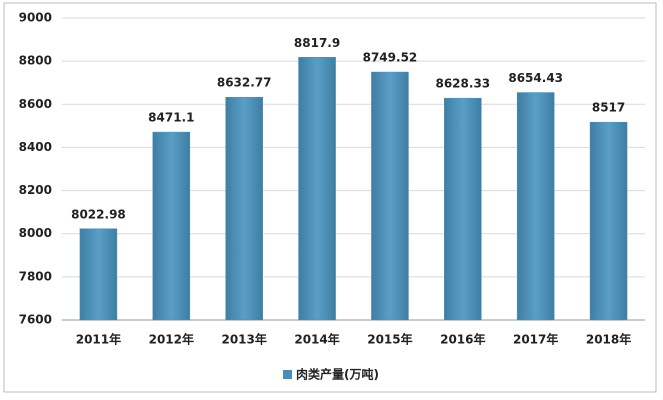 The height and width of the screenshot is (400, 663). I want to click on x-tick-label: 2016年, so click(462, 339).